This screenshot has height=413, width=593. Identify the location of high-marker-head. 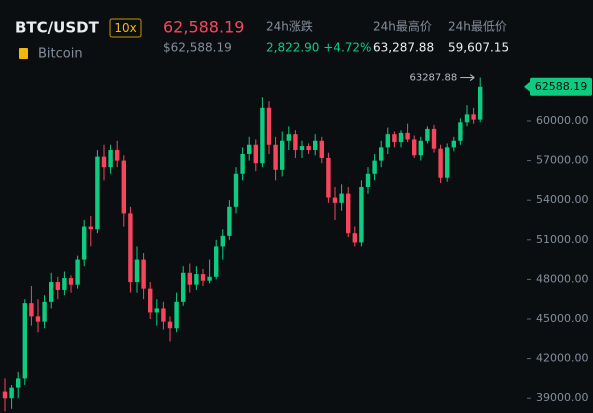
(472, 77).